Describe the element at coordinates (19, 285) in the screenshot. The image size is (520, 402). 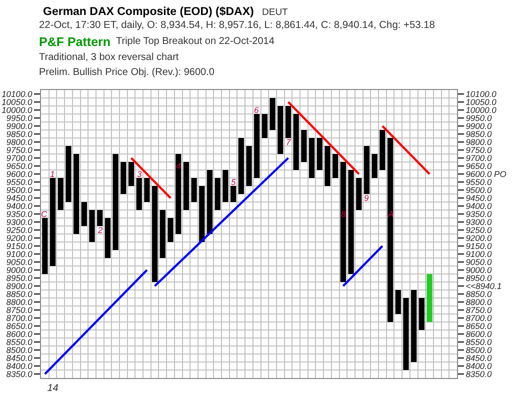
I see `y-tick-label: 8900.0` at that location.